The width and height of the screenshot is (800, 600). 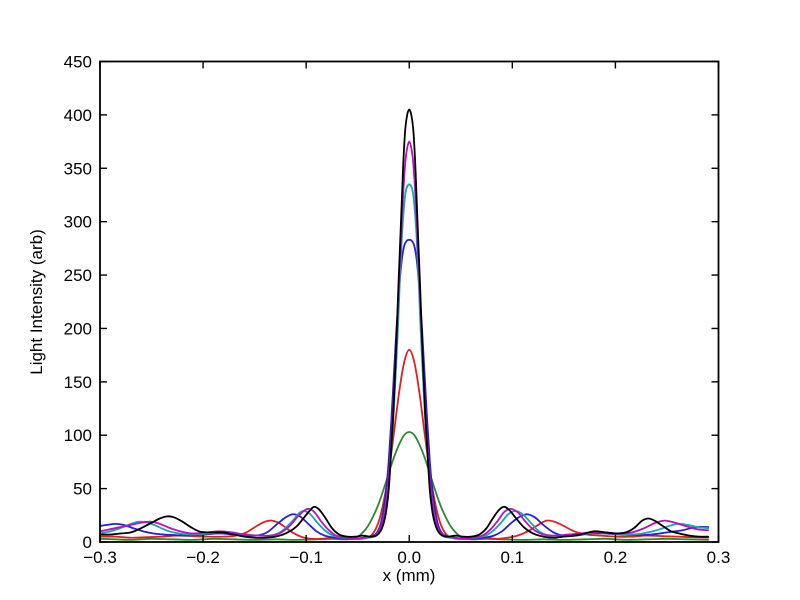 What do you see at coordinates (306, 557) in the screenshot?
I see `x-tick-label: −0.1` at bounding box center [306, 557].